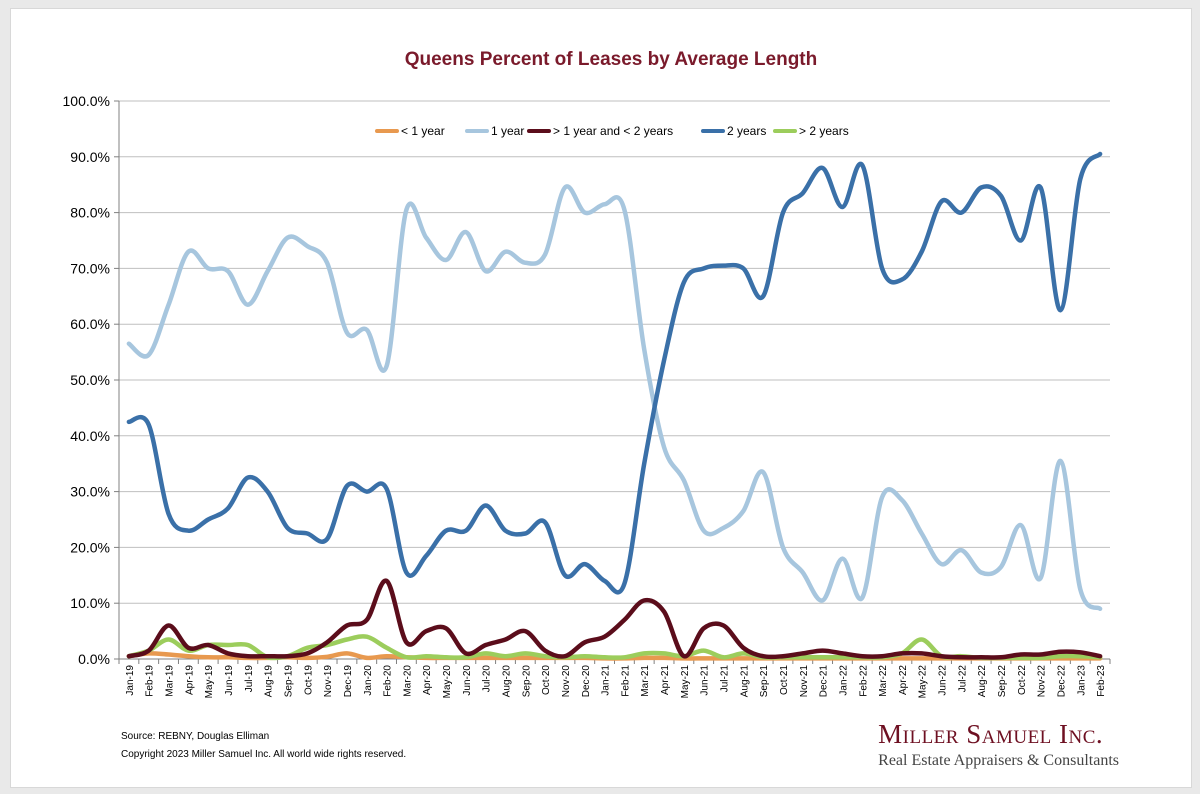 This screenshot has height=794, width=1200. I want to click on x-tick-label: Feb-21, so click(625, 681).